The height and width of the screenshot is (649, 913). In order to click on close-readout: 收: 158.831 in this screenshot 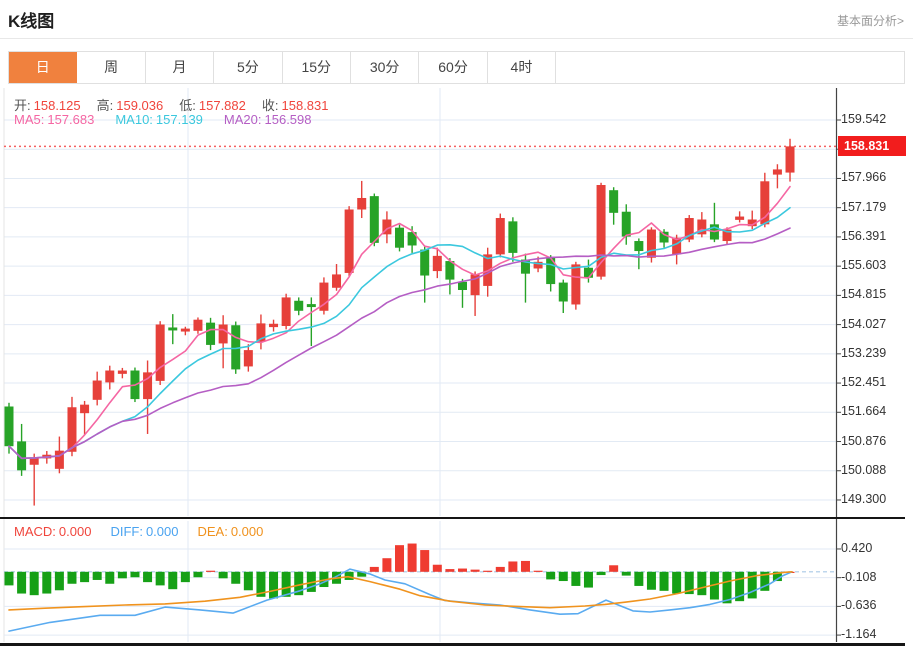, I will do `click(295, 105)`.